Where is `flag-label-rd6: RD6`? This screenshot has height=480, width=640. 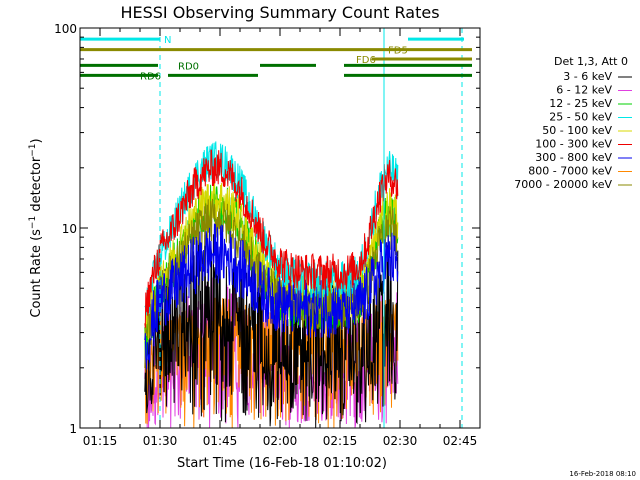
flag-label-rd6: RD6 is located at coordinates (150, 76).